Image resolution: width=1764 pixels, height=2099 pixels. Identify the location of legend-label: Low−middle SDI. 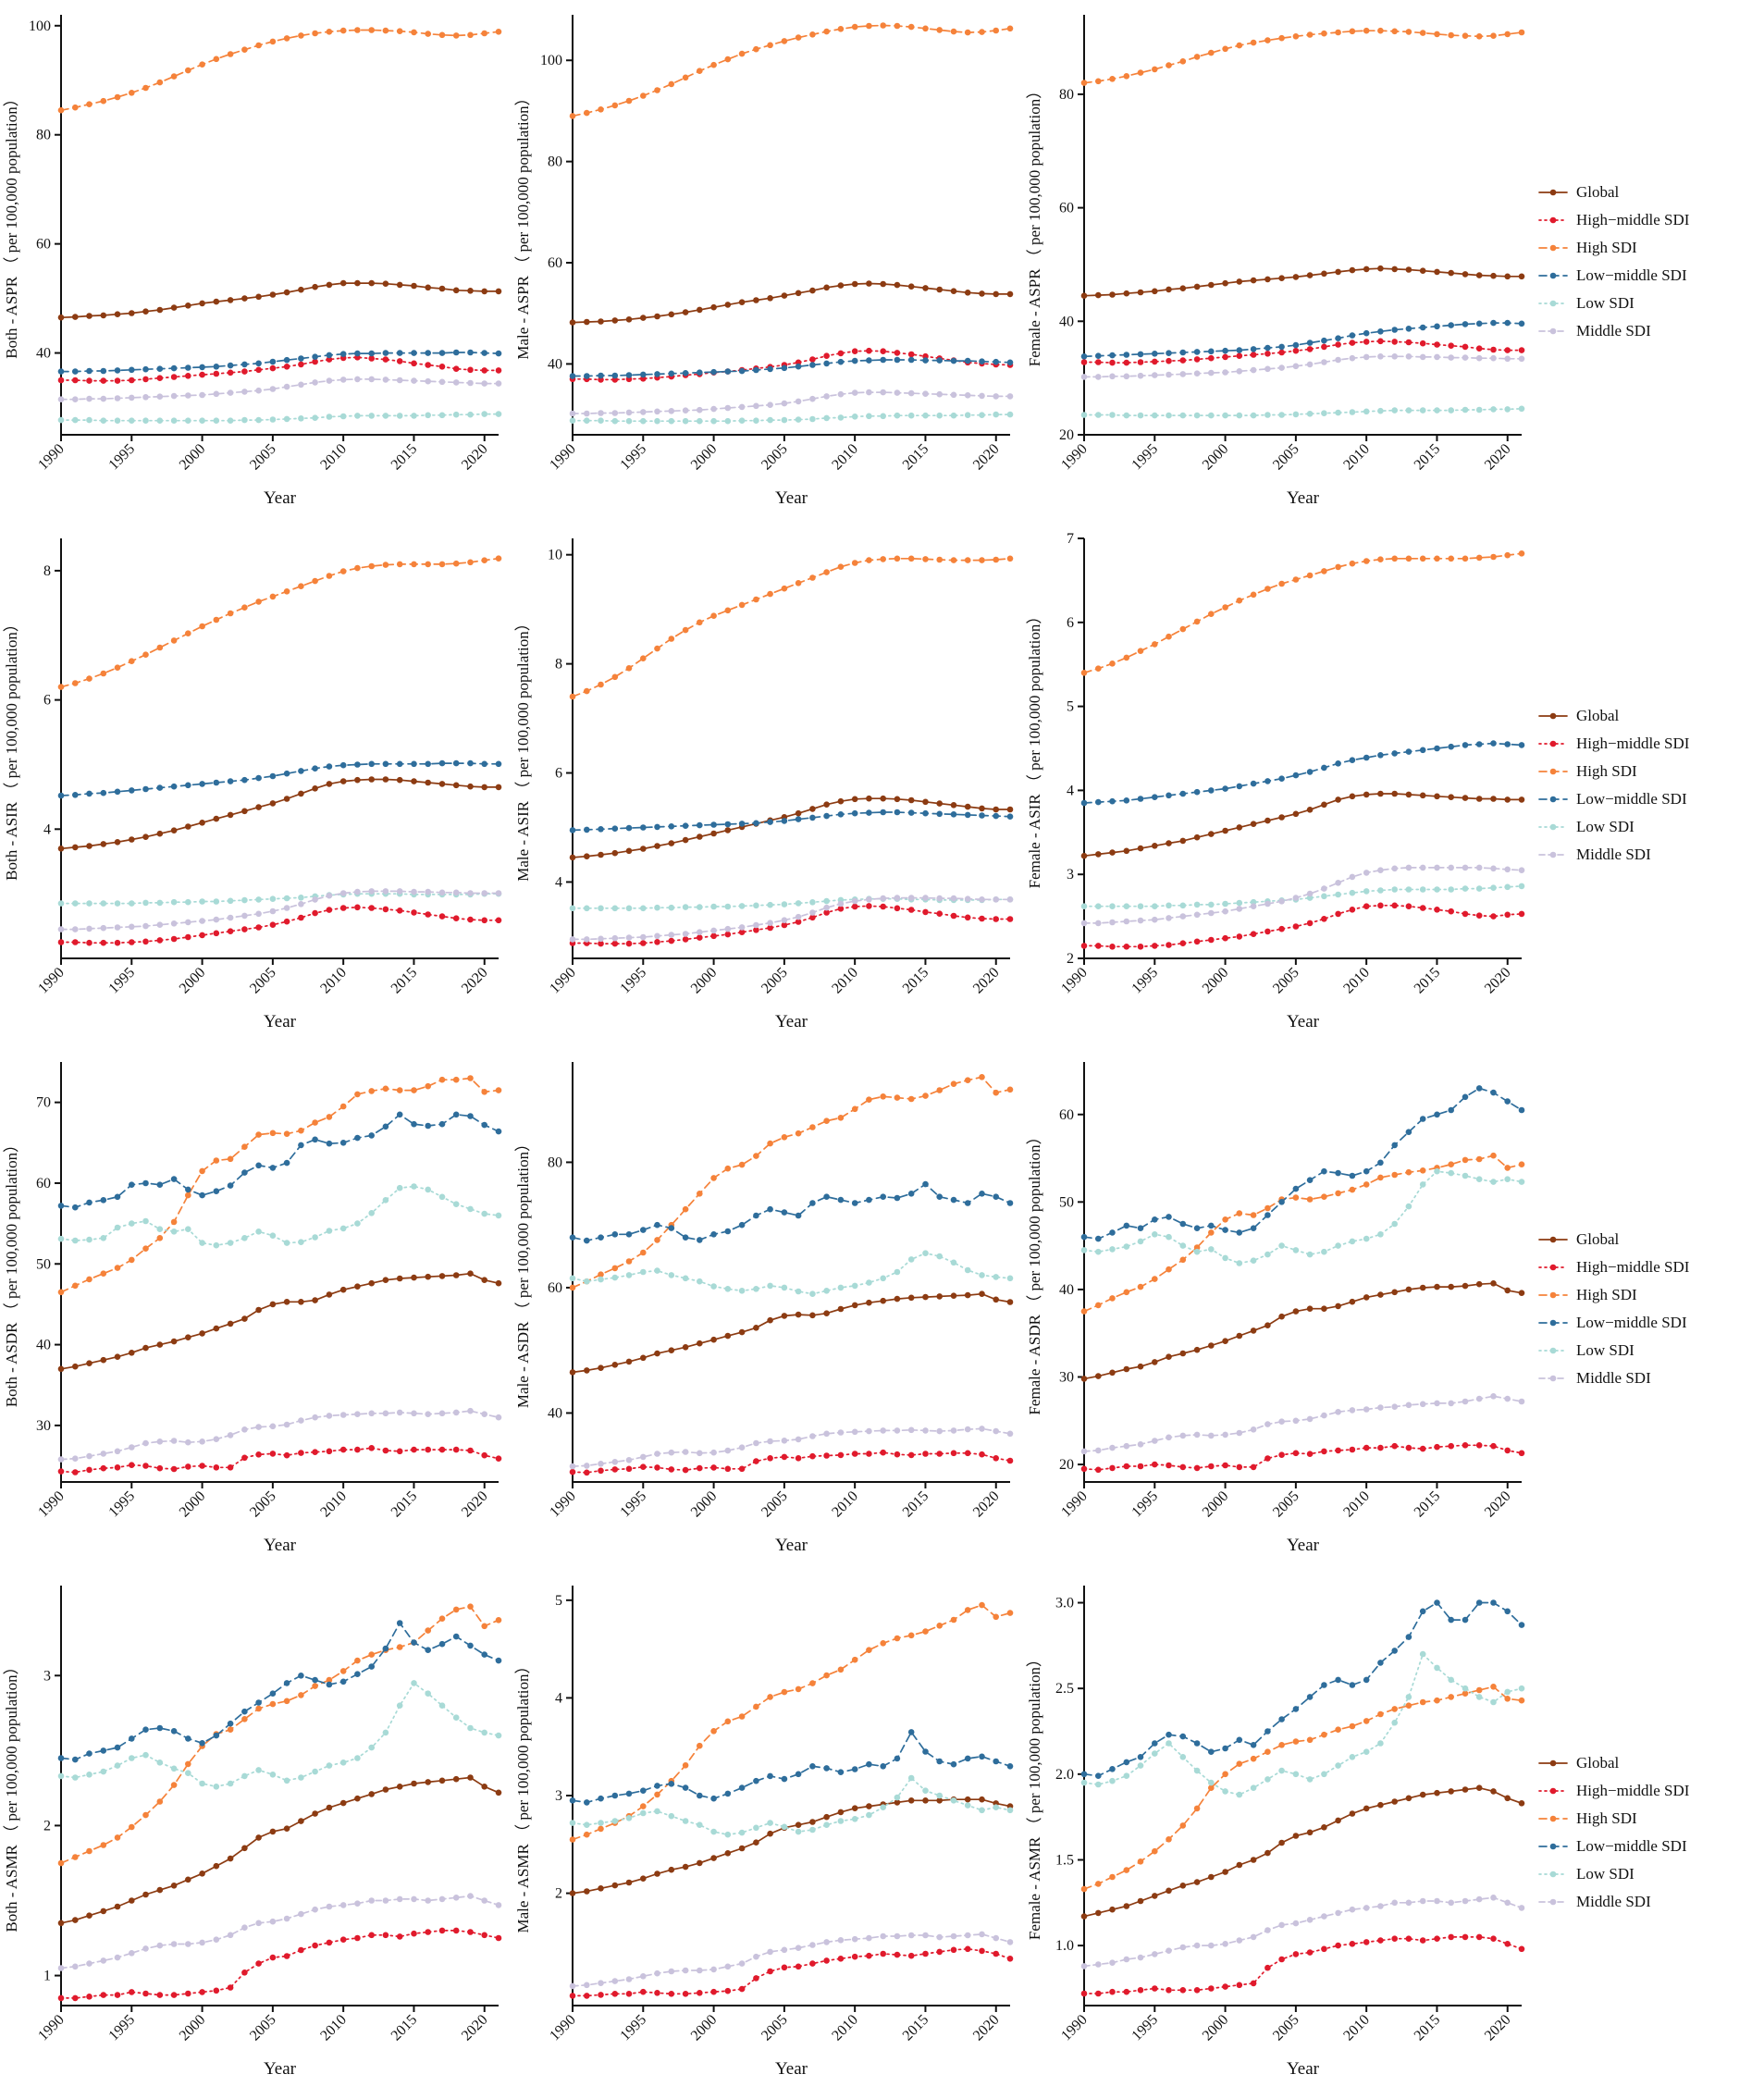
(1631, 275).